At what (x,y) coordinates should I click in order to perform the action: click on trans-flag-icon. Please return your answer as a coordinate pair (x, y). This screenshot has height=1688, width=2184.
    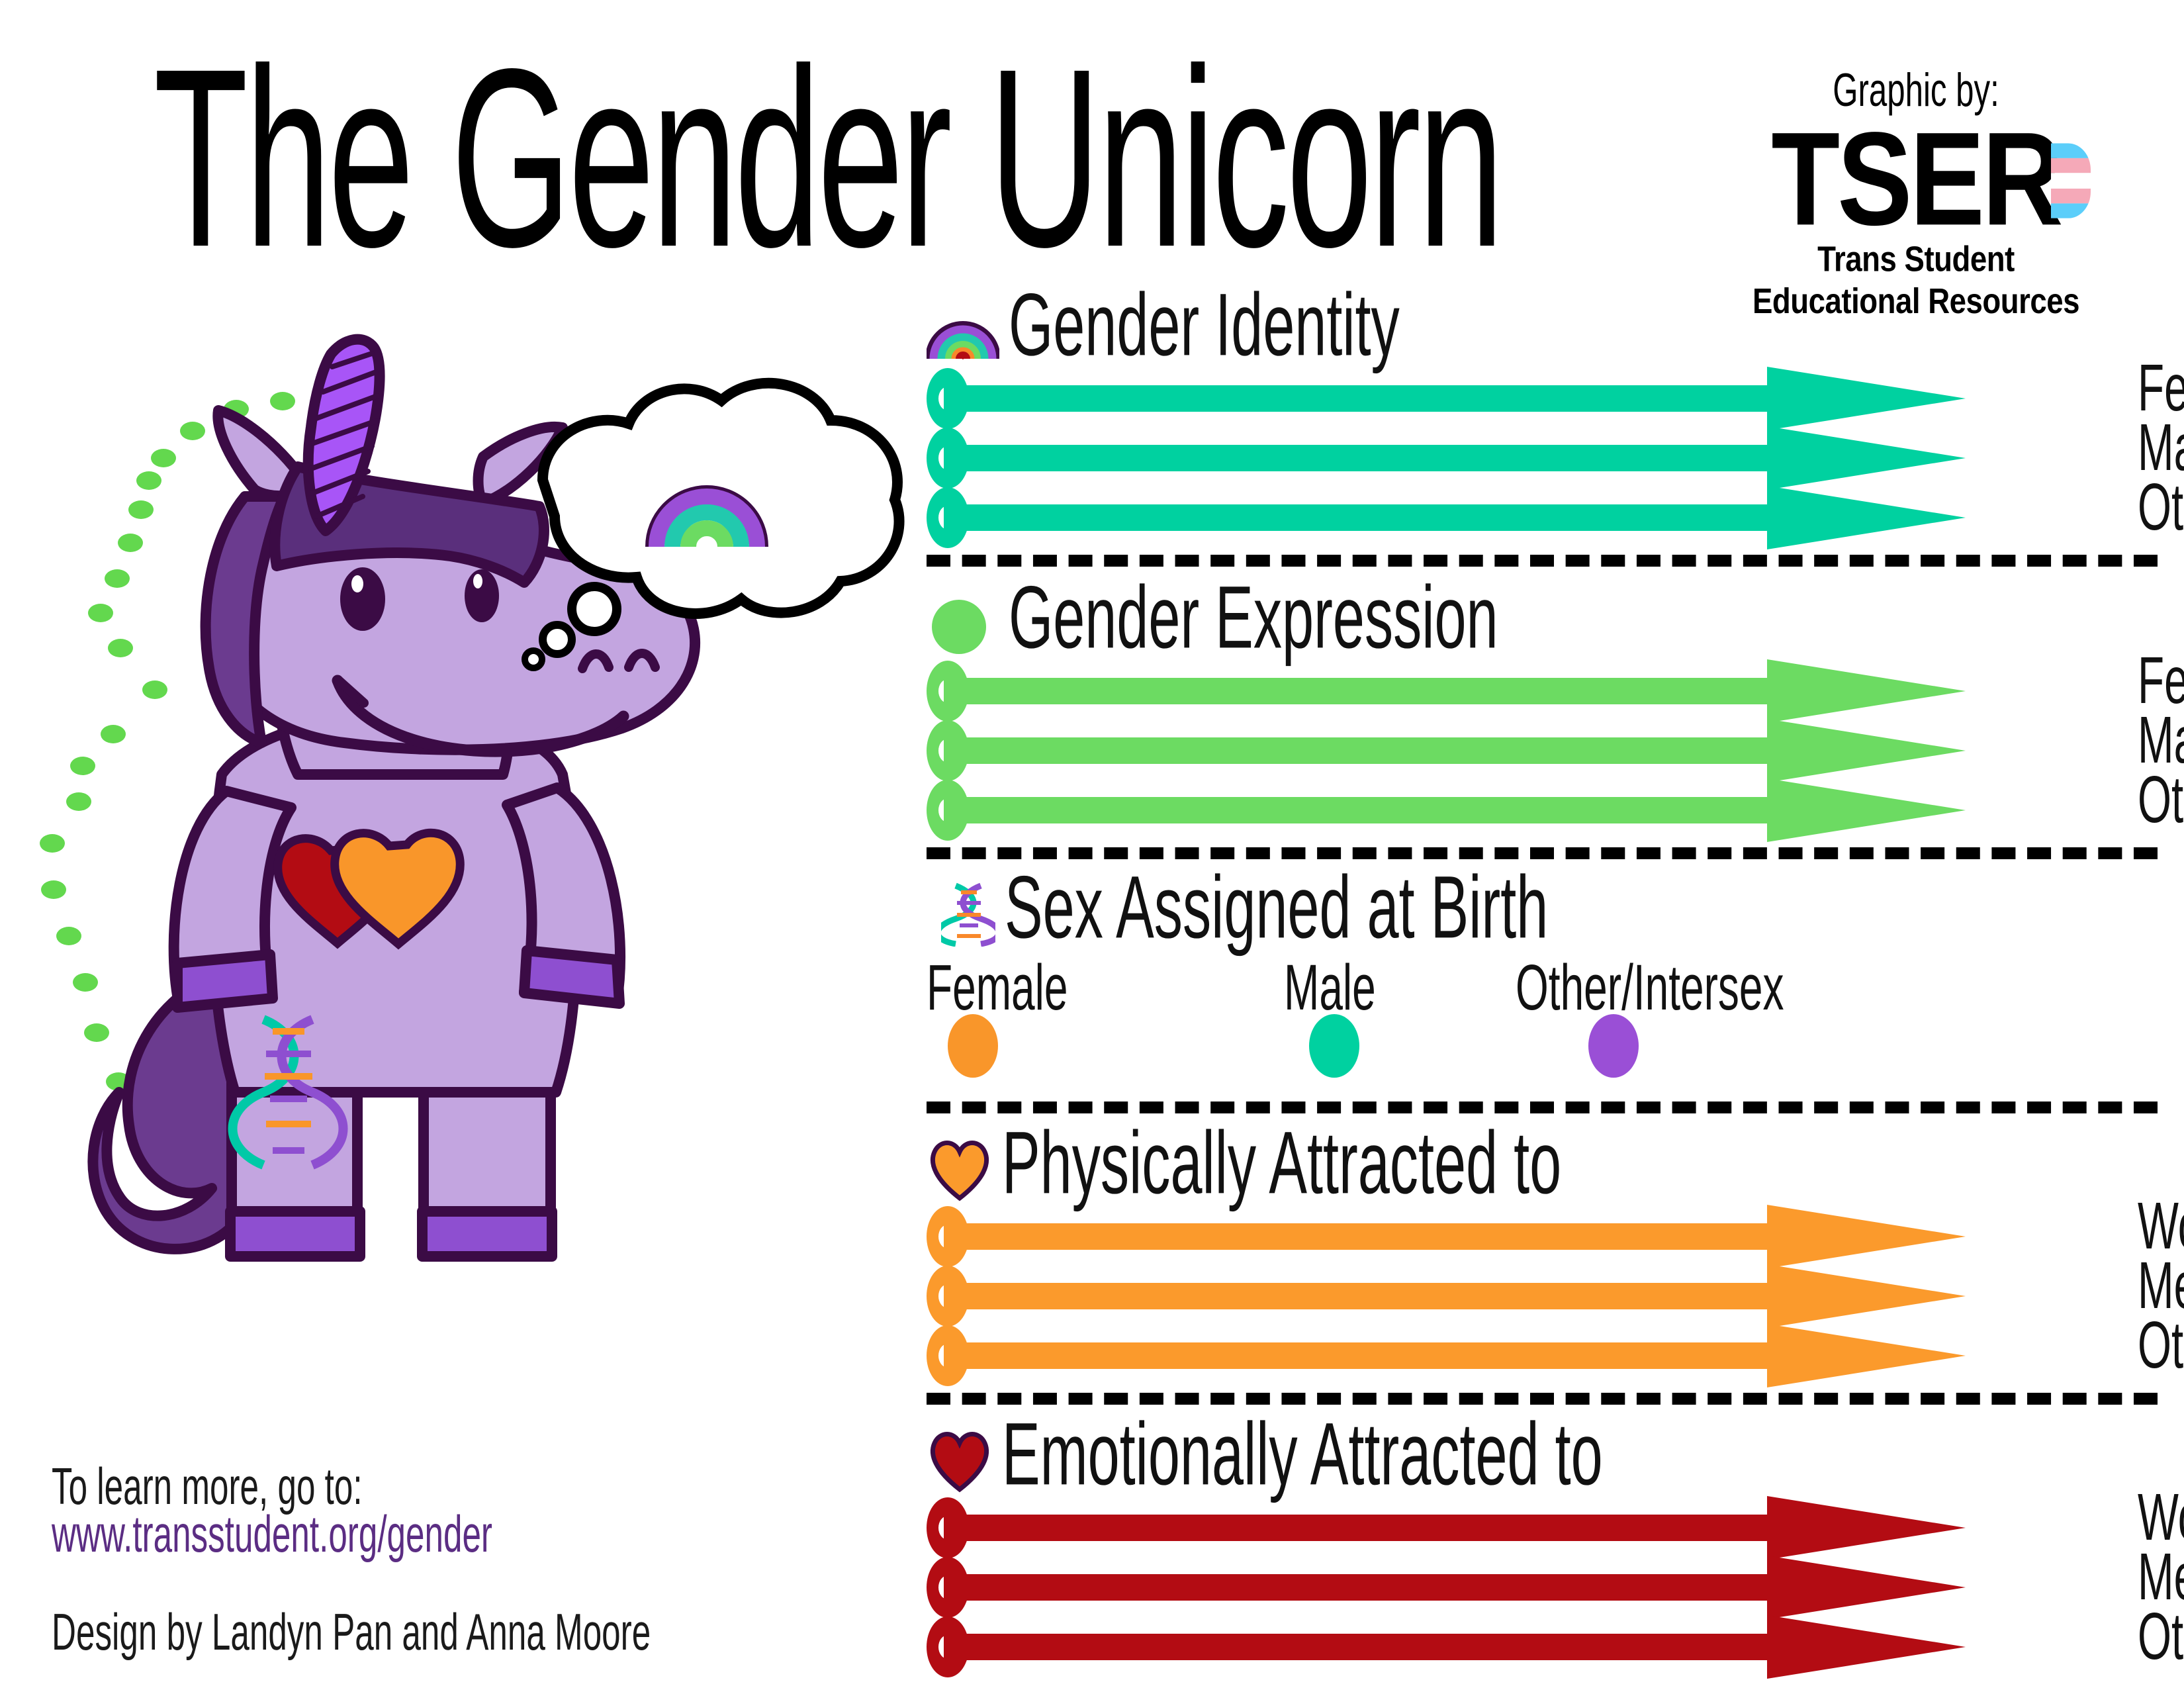
    Looking at the image, I should click on (2071, 180).